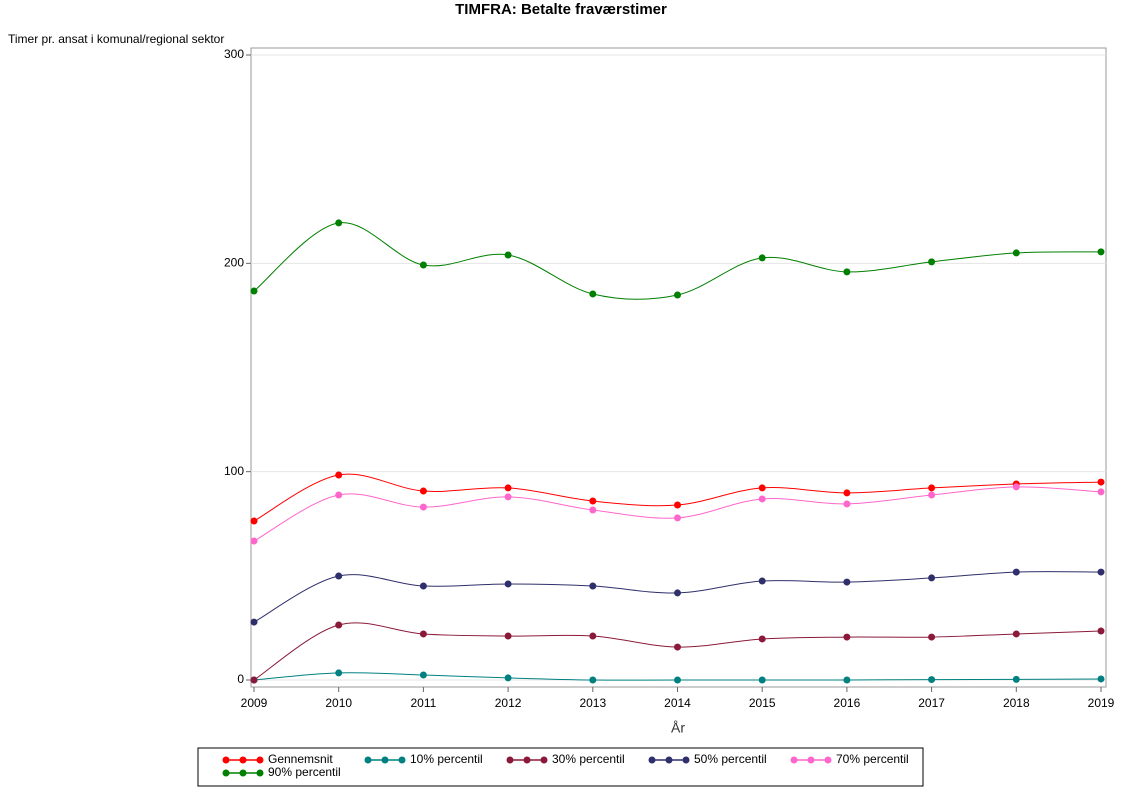 Image resolution: width=1122 pixels, height=793 pixels. Describe the element at coordinates (872, 759) in the screenshot. I see `legend-label: 70% percentil` at that location.